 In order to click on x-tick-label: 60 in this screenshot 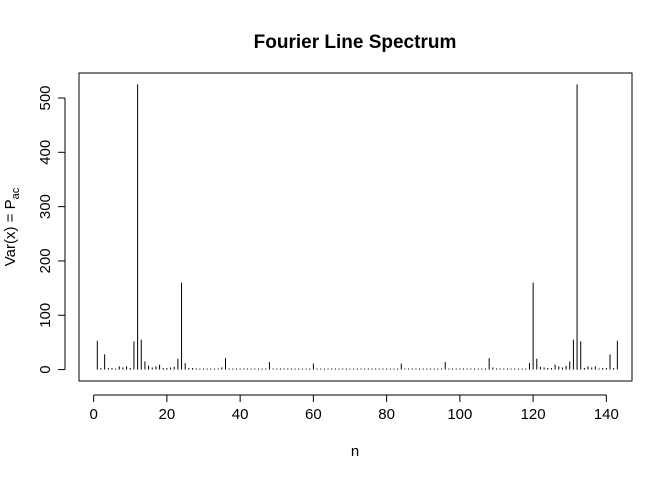, I will do `click(313, 414)`.